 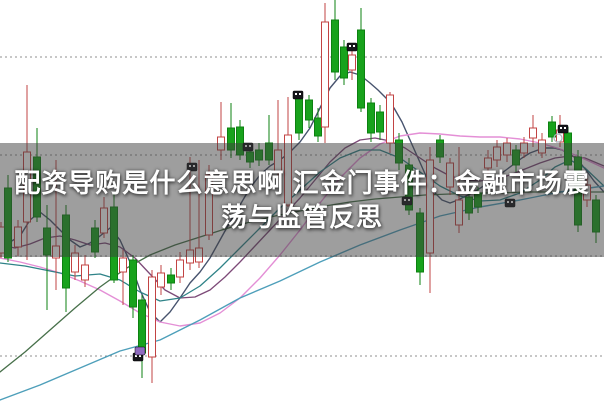 What do you see at coordinates (558, 138) in the screenshot?
I see `ring-marker` at bounding box center [558, 138].